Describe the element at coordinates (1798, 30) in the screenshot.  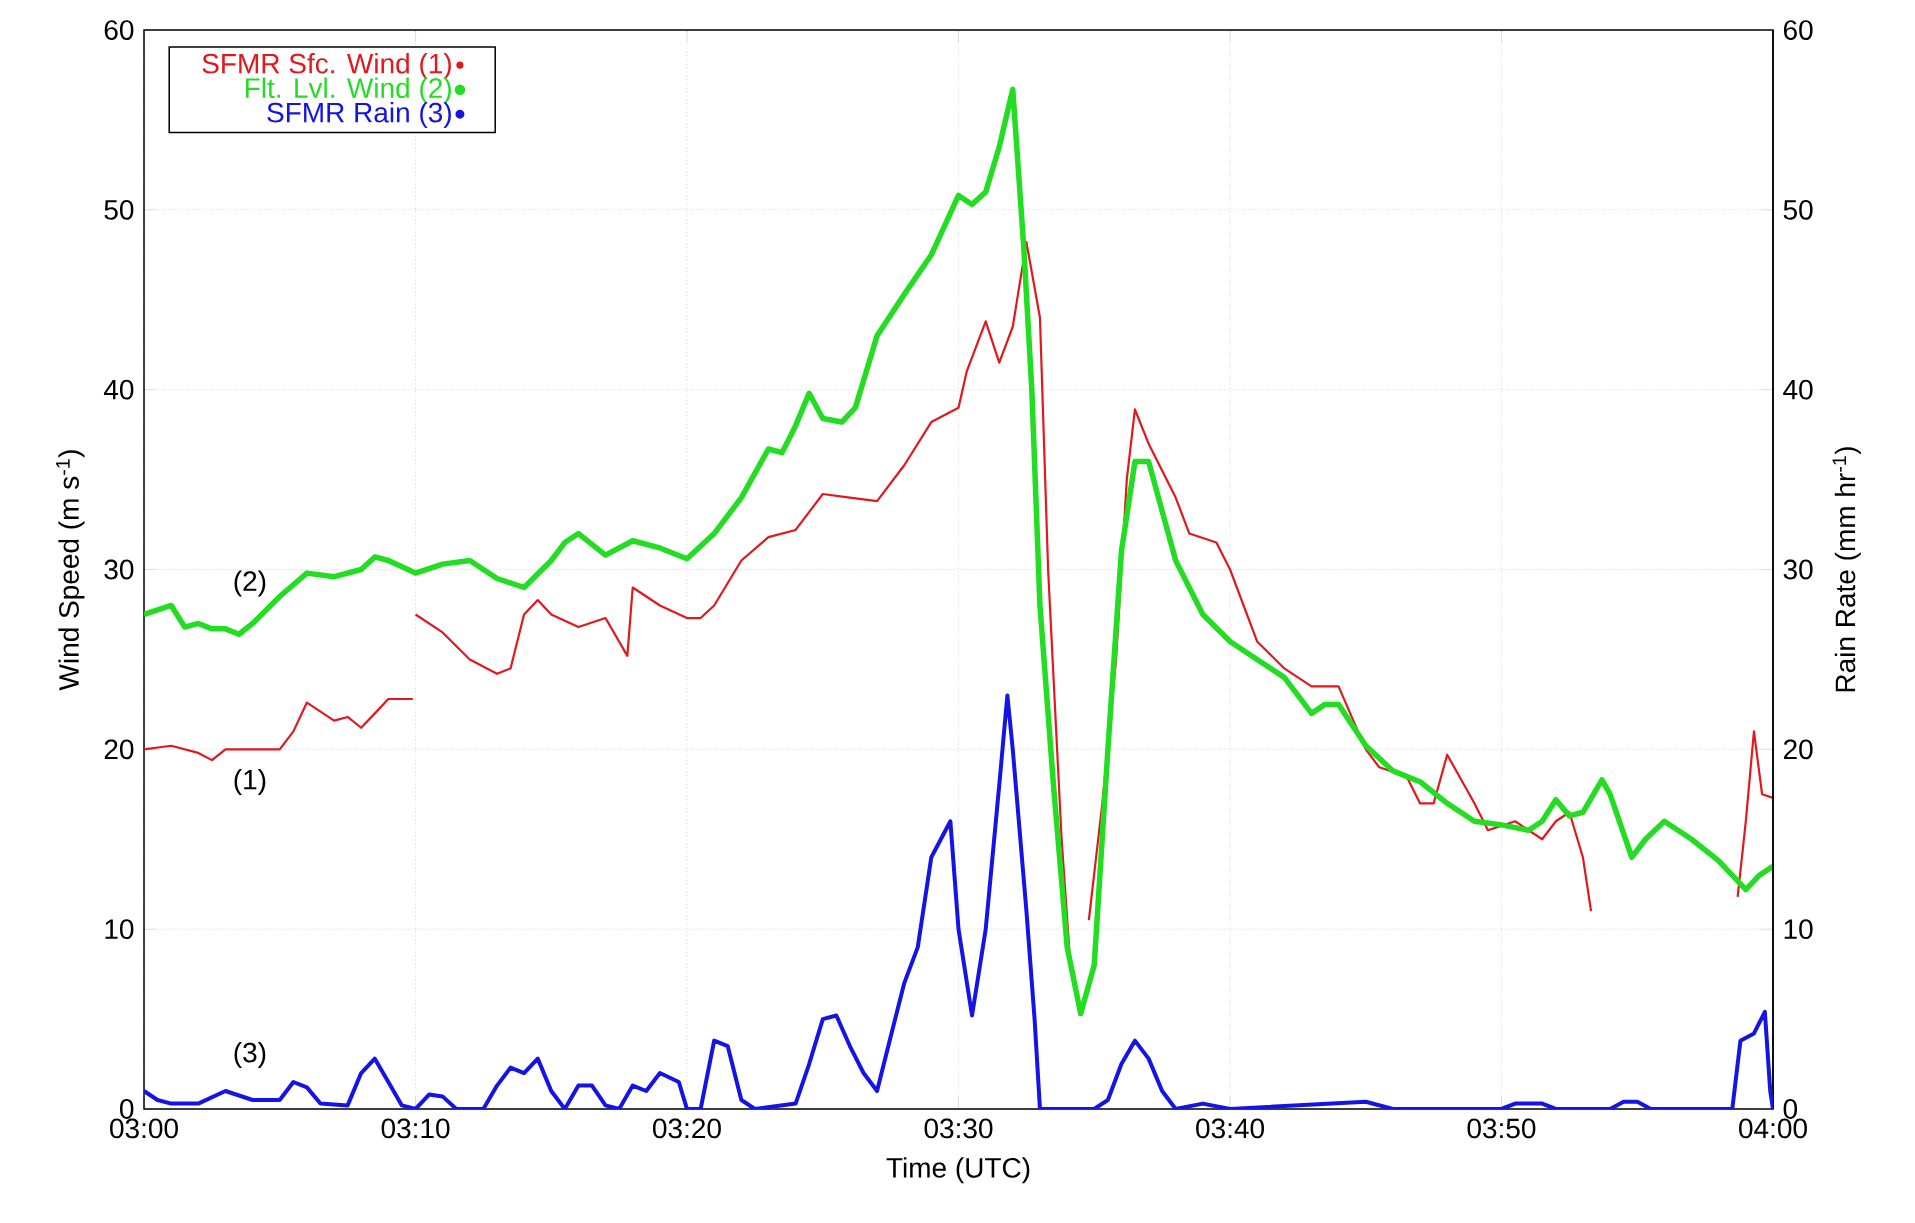
I see `y2-tick-label: 60` at that location.